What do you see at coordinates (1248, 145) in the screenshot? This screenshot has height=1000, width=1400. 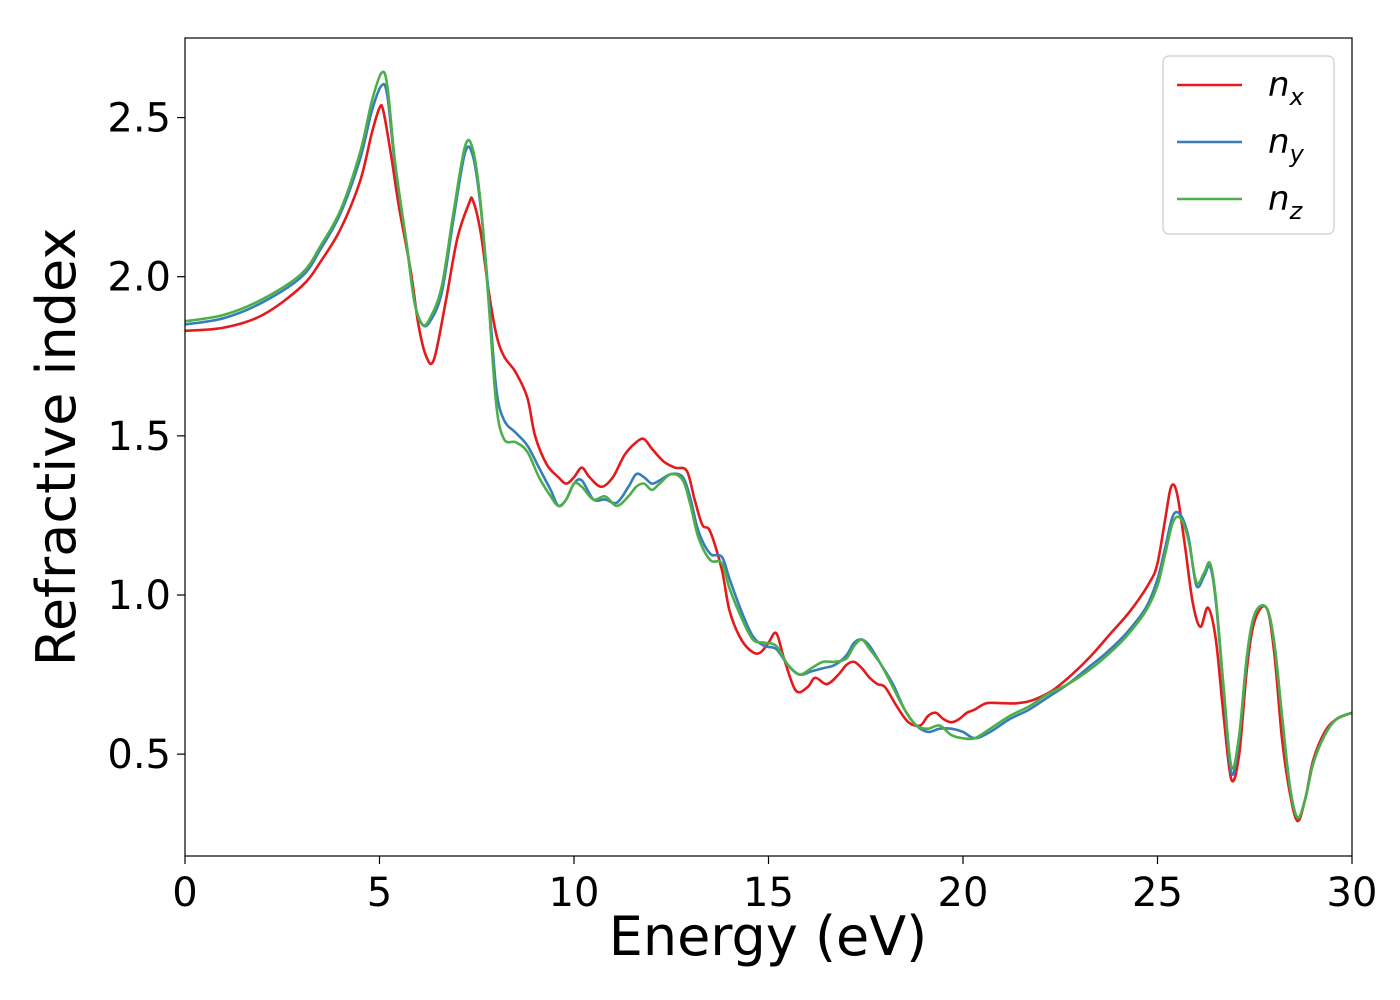 I see `legend-box` at bounding box center [1248, 145].